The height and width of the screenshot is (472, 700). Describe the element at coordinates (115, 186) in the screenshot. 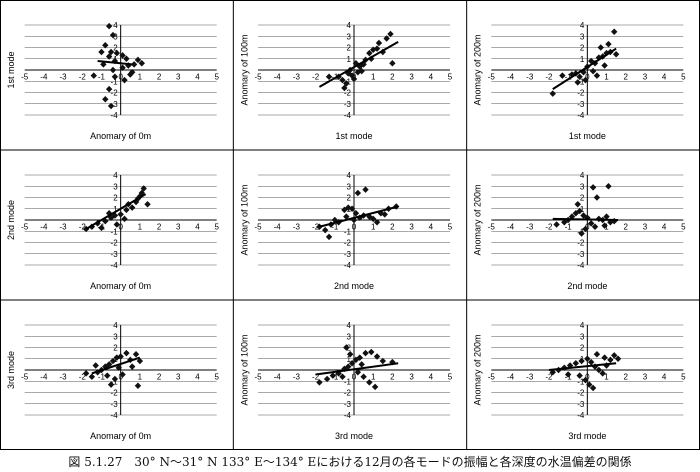

I see `y-tick-label: 3` at that location.